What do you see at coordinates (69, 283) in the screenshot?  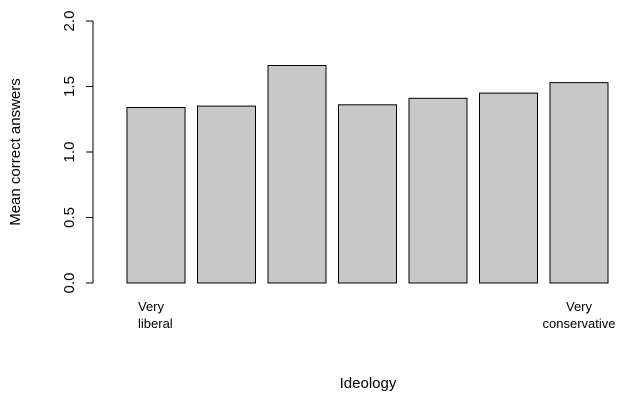 I see `y-tick-label-0: 0.0` at bounding box center [69, 283].